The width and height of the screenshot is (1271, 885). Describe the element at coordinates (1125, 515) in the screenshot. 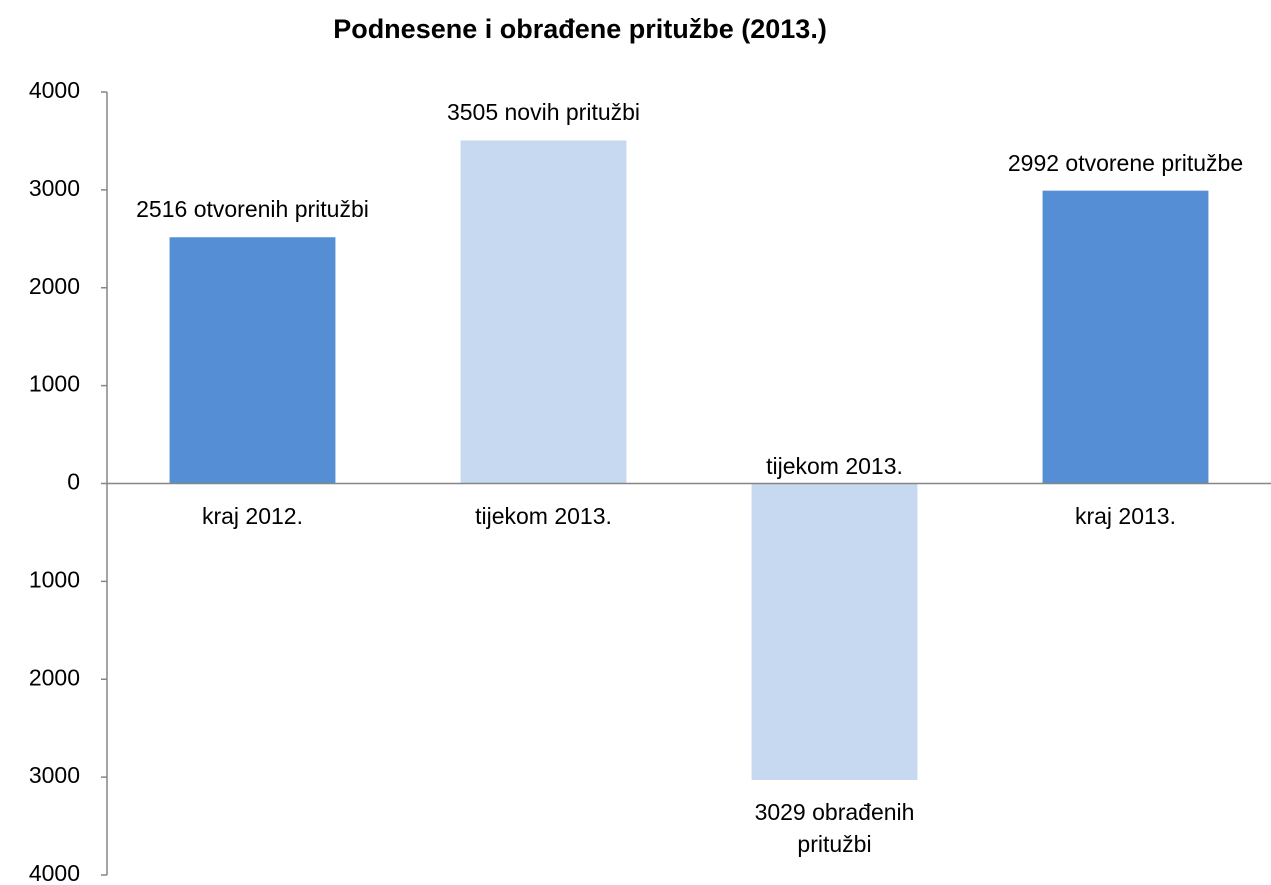

I see `x-tick-label: kraj 2013.` at that location.